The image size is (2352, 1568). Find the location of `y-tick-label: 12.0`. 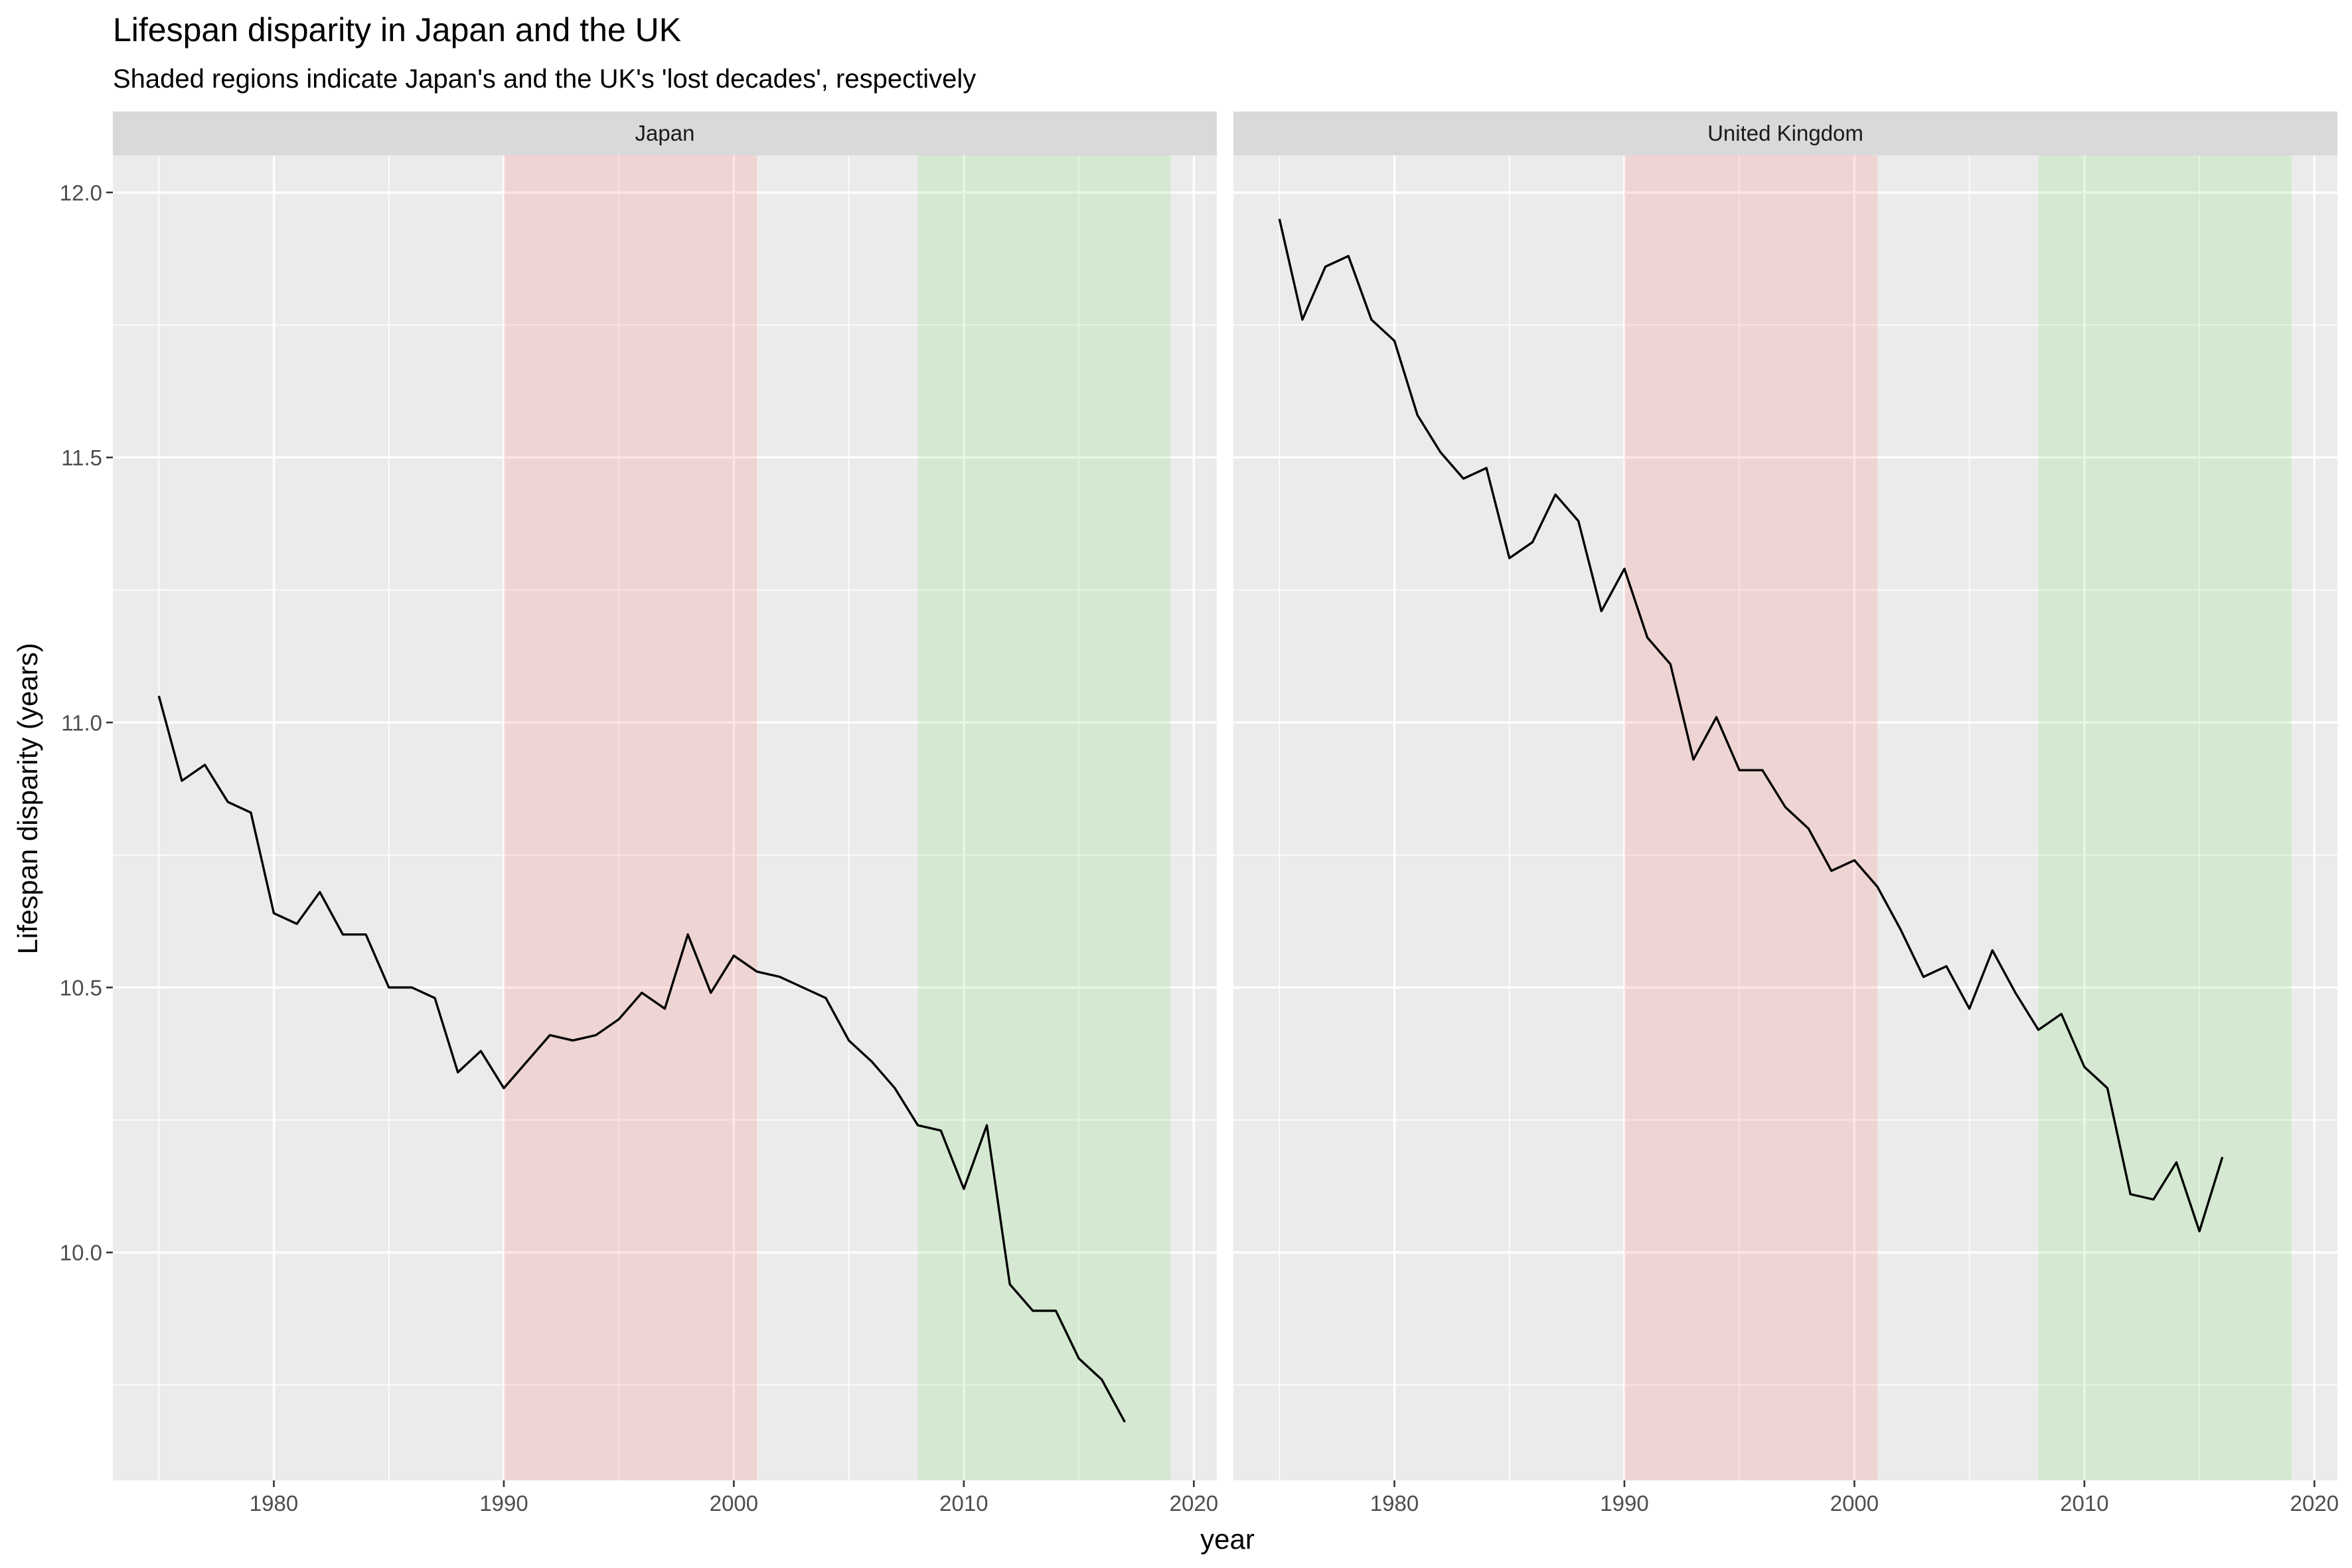

y-tick-label: 12.0 is located at coordinates (81, 193).